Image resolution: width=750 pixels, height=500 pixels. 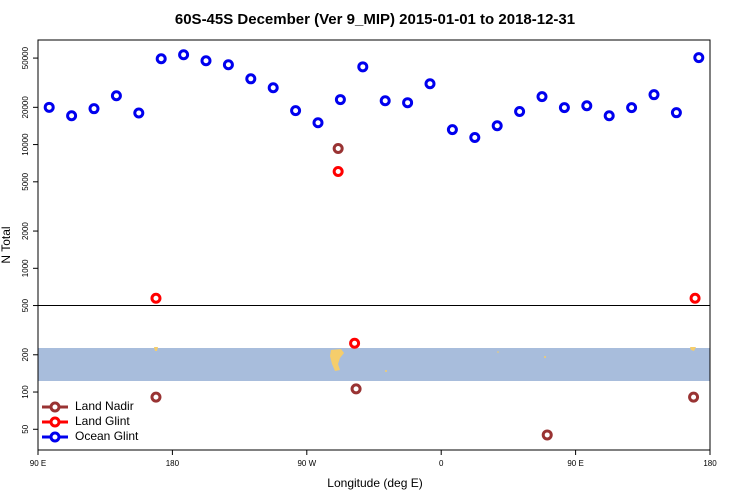 What do you see at coordinates (25, 107) in the screenshot?
I see `y-tick-label: 20000` at bounding box center [25, 107].